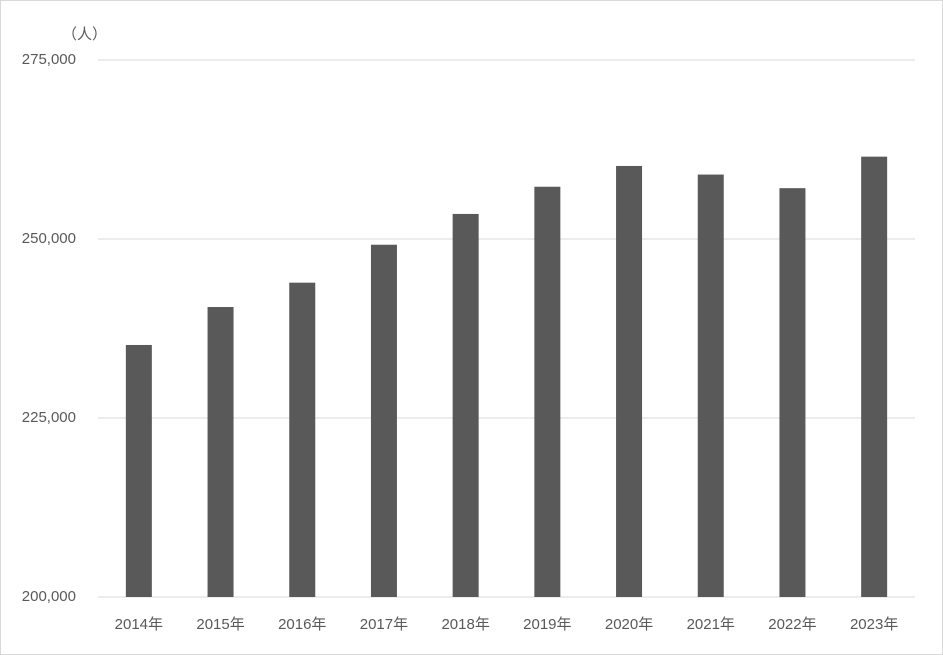  What do you see at coordinates (302, 624) in the screenshot?
I see `x-tick-label: 2016年` at bounding box center [302, 624].